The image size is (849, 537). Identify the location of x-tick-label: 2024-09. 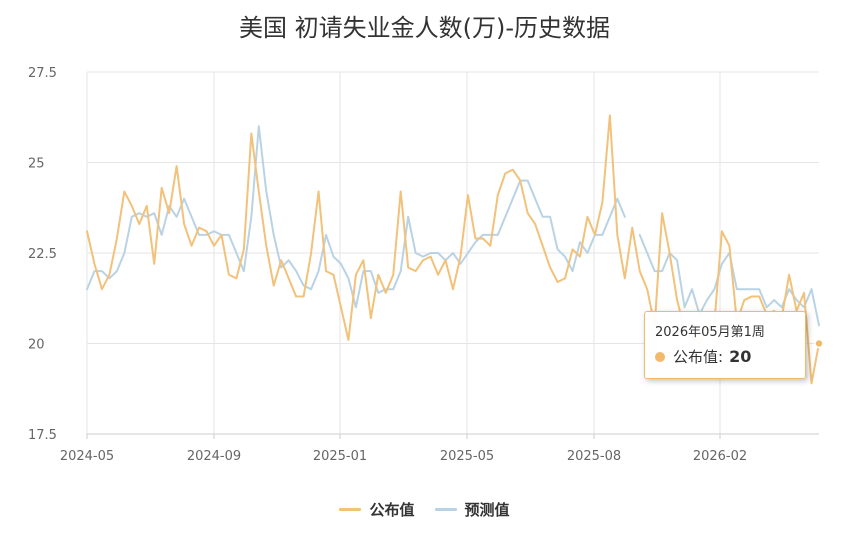
(214, 456).